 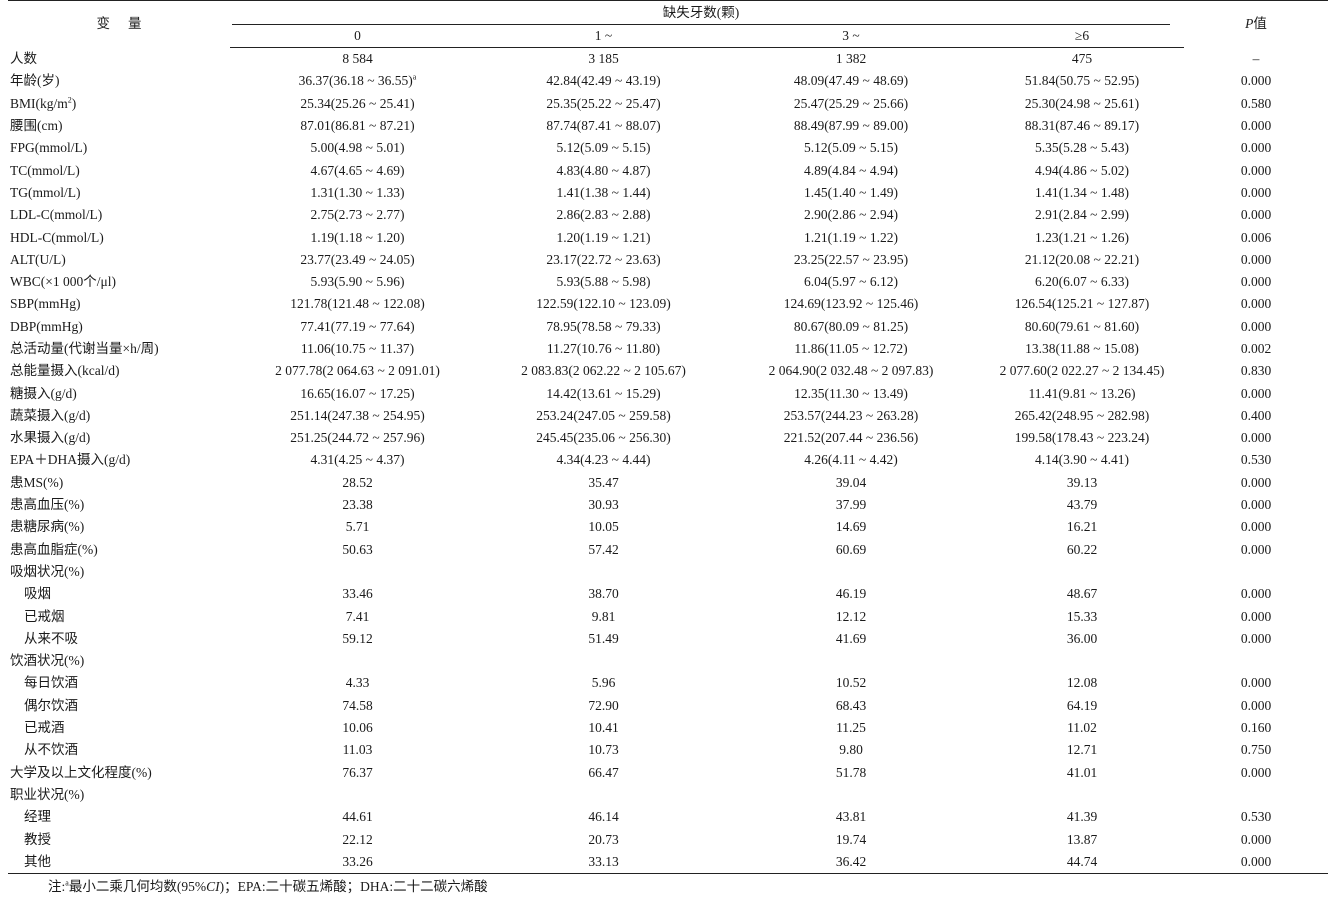 What do you see at coordinates (603, 483) in the screenshot?
I see `cell-group-1: 35.47` at bounding box center [603, 483].